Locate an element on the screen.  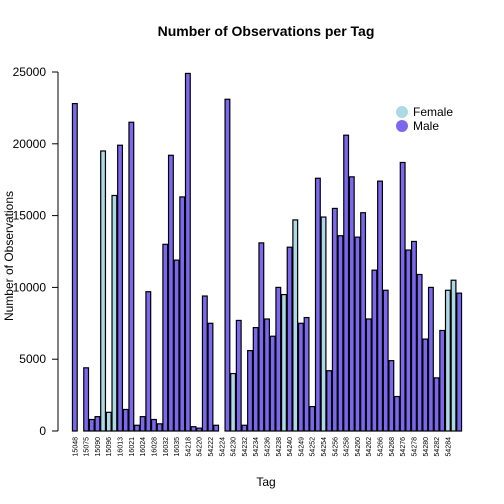
x-tick-label: 54220 is located at coordinates (200, 447).